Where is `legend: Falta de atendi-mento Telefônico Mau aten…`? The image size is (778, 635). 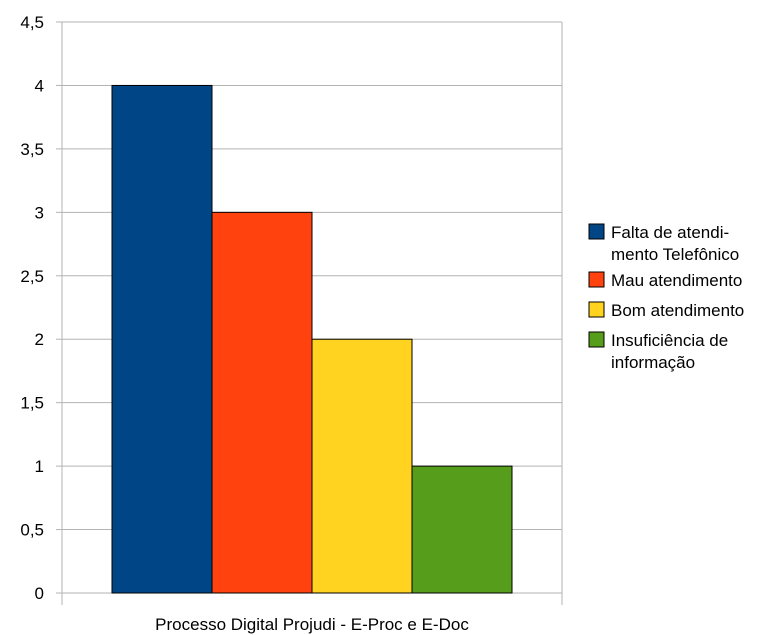 legend: Falta de atendi-mento Telefônico Mau aten… is located at coordinates (666, 297).